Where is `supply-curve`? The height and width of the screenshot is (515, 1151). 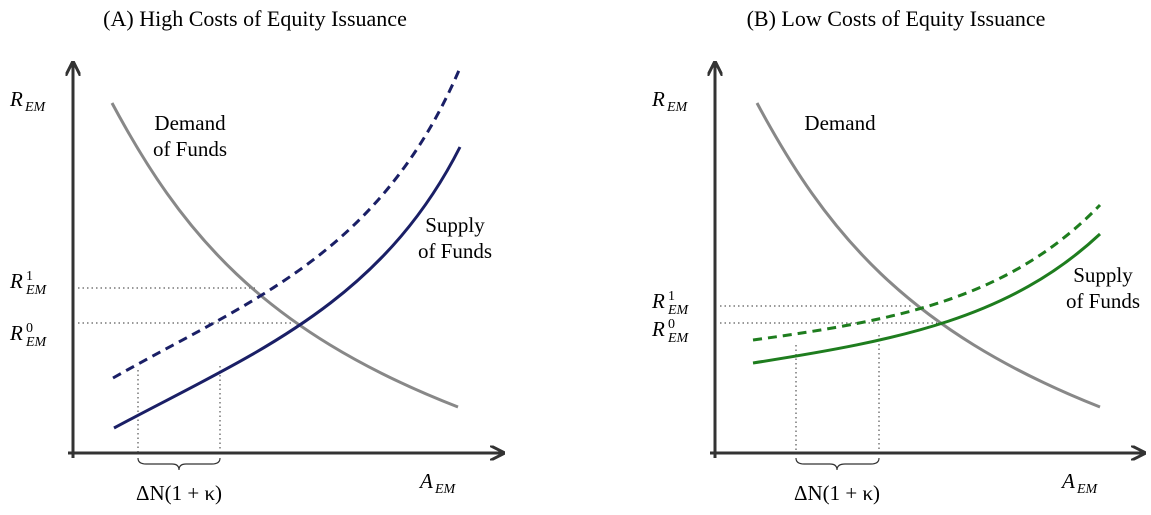
supply-curve is located at coordinates (927, 298).